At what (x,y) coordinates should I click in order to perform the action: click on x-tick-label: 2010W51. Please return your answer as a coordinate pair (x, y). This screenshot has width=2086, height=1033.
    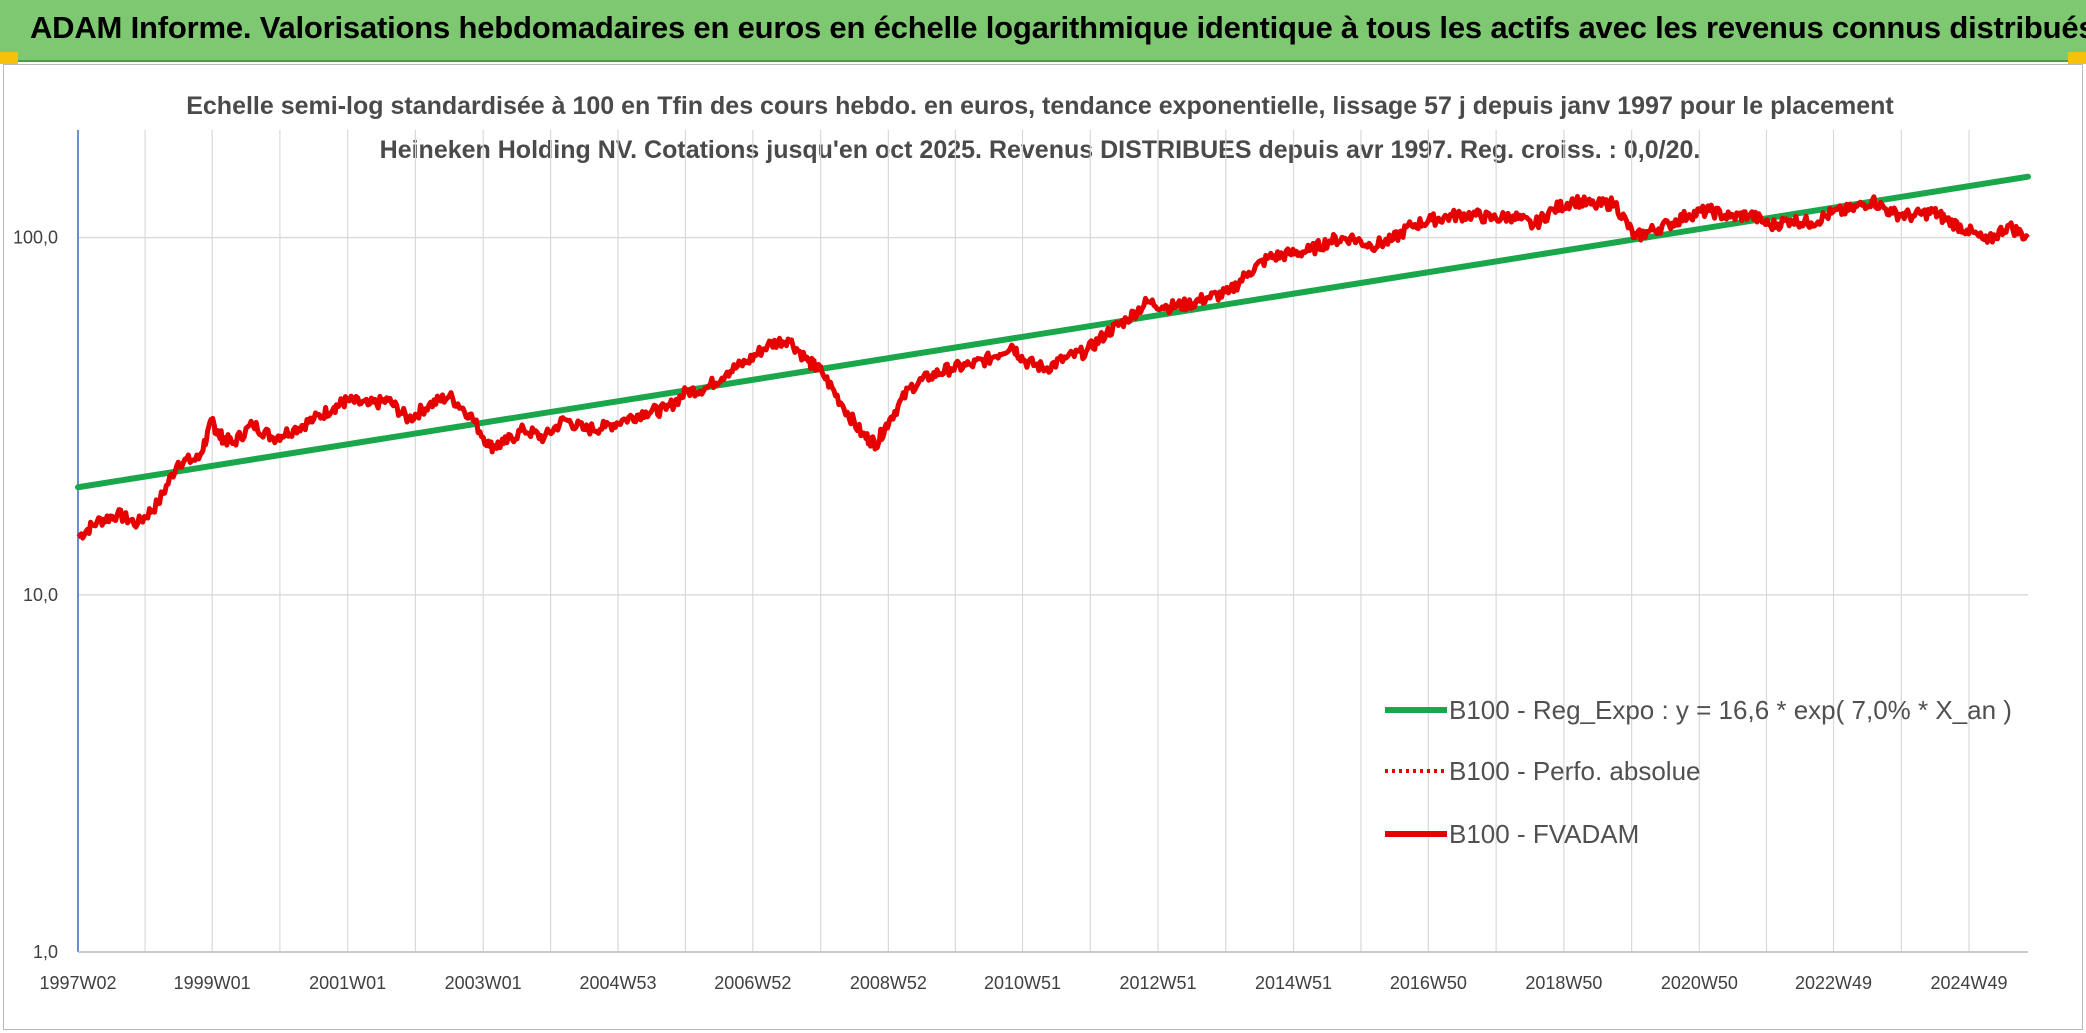
    Looking at the image, I should click on (1022, 983).